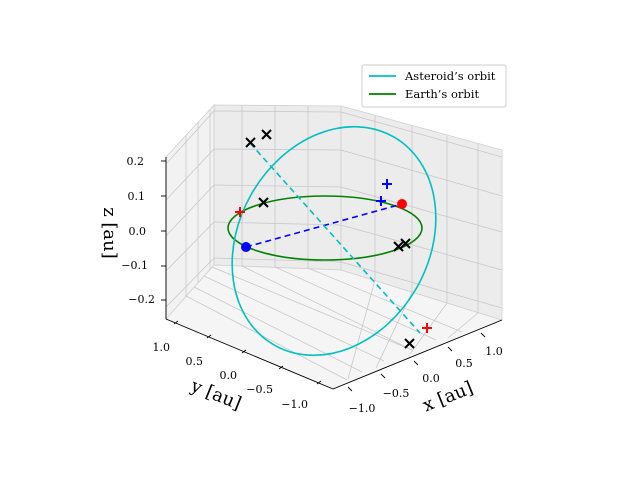 This screenshot has width=640, height=480. I want to click on y-tick-labels: 1.0 0.5 0.0 −0.5 −1.0, so click(231, 376).